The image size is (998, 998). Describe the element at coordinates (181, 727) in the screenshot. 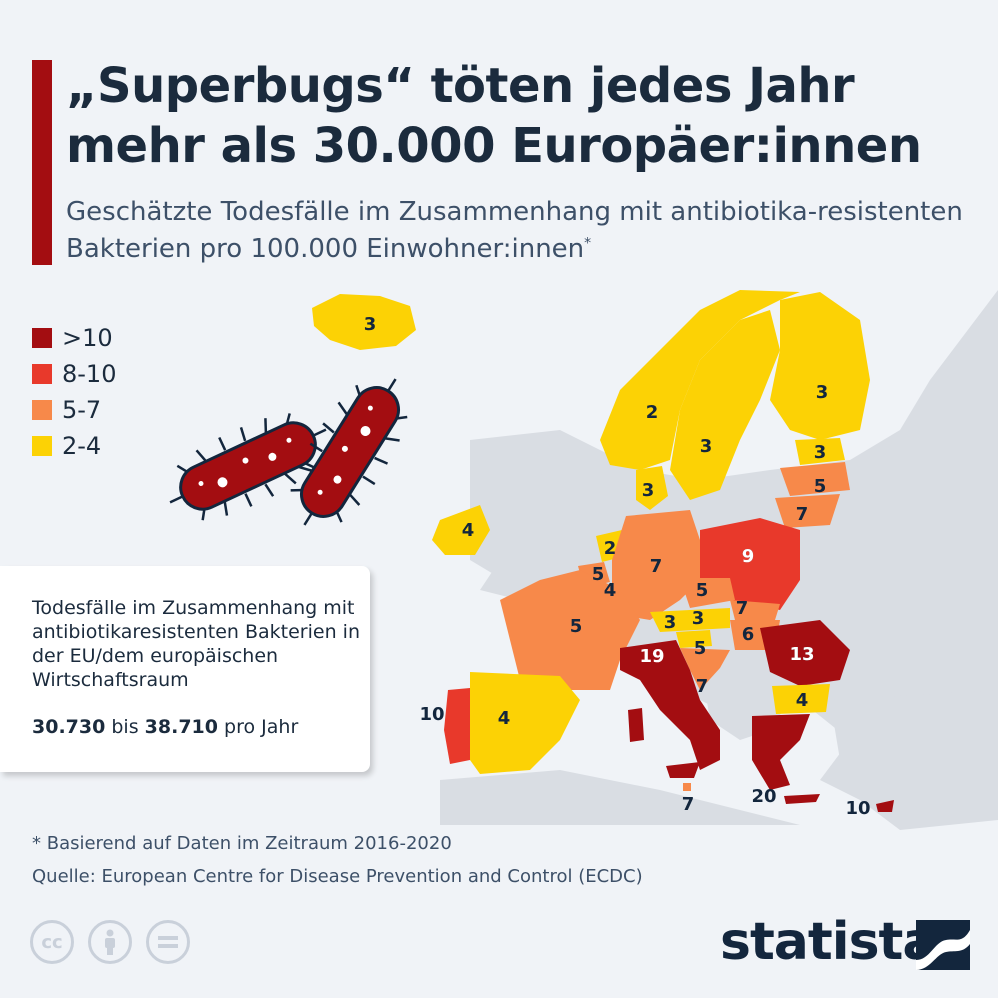

I see `range-high: 38.710` at that location.